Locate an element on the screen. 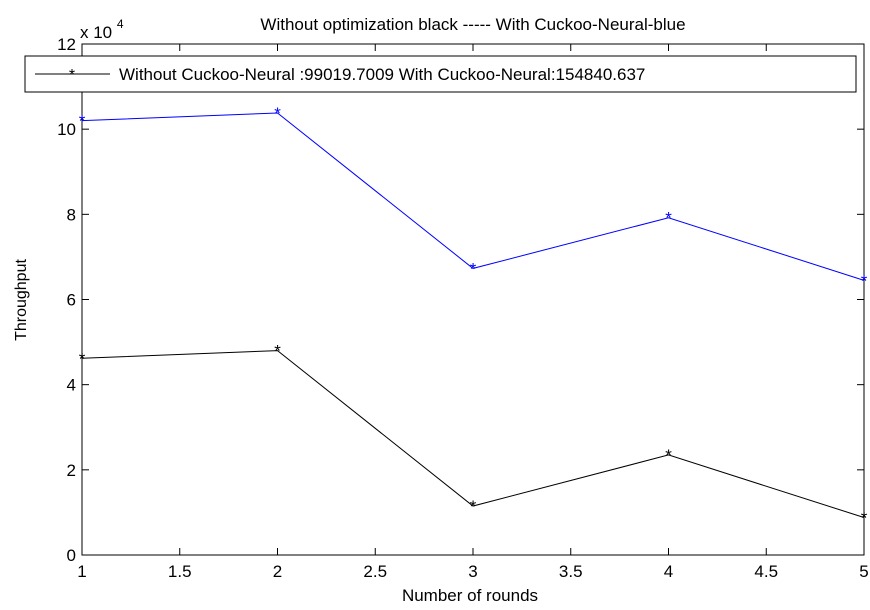  x-tick-label: 3 is located at coordinates (472, 571).